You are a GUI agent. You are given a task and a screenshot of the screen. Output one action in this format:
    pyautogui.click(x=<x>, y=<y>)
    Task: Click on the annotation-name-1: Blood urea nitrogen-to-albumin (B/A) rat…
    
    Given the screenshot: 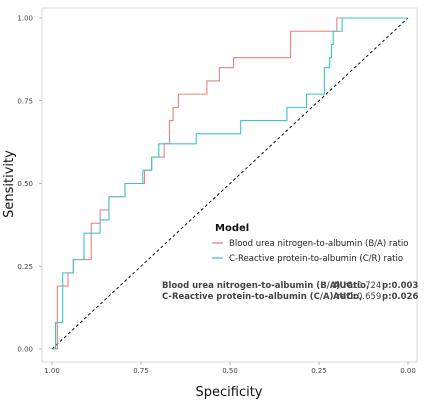 What is the action you would take?
    pyautogui.click(x=265, y=286)
    